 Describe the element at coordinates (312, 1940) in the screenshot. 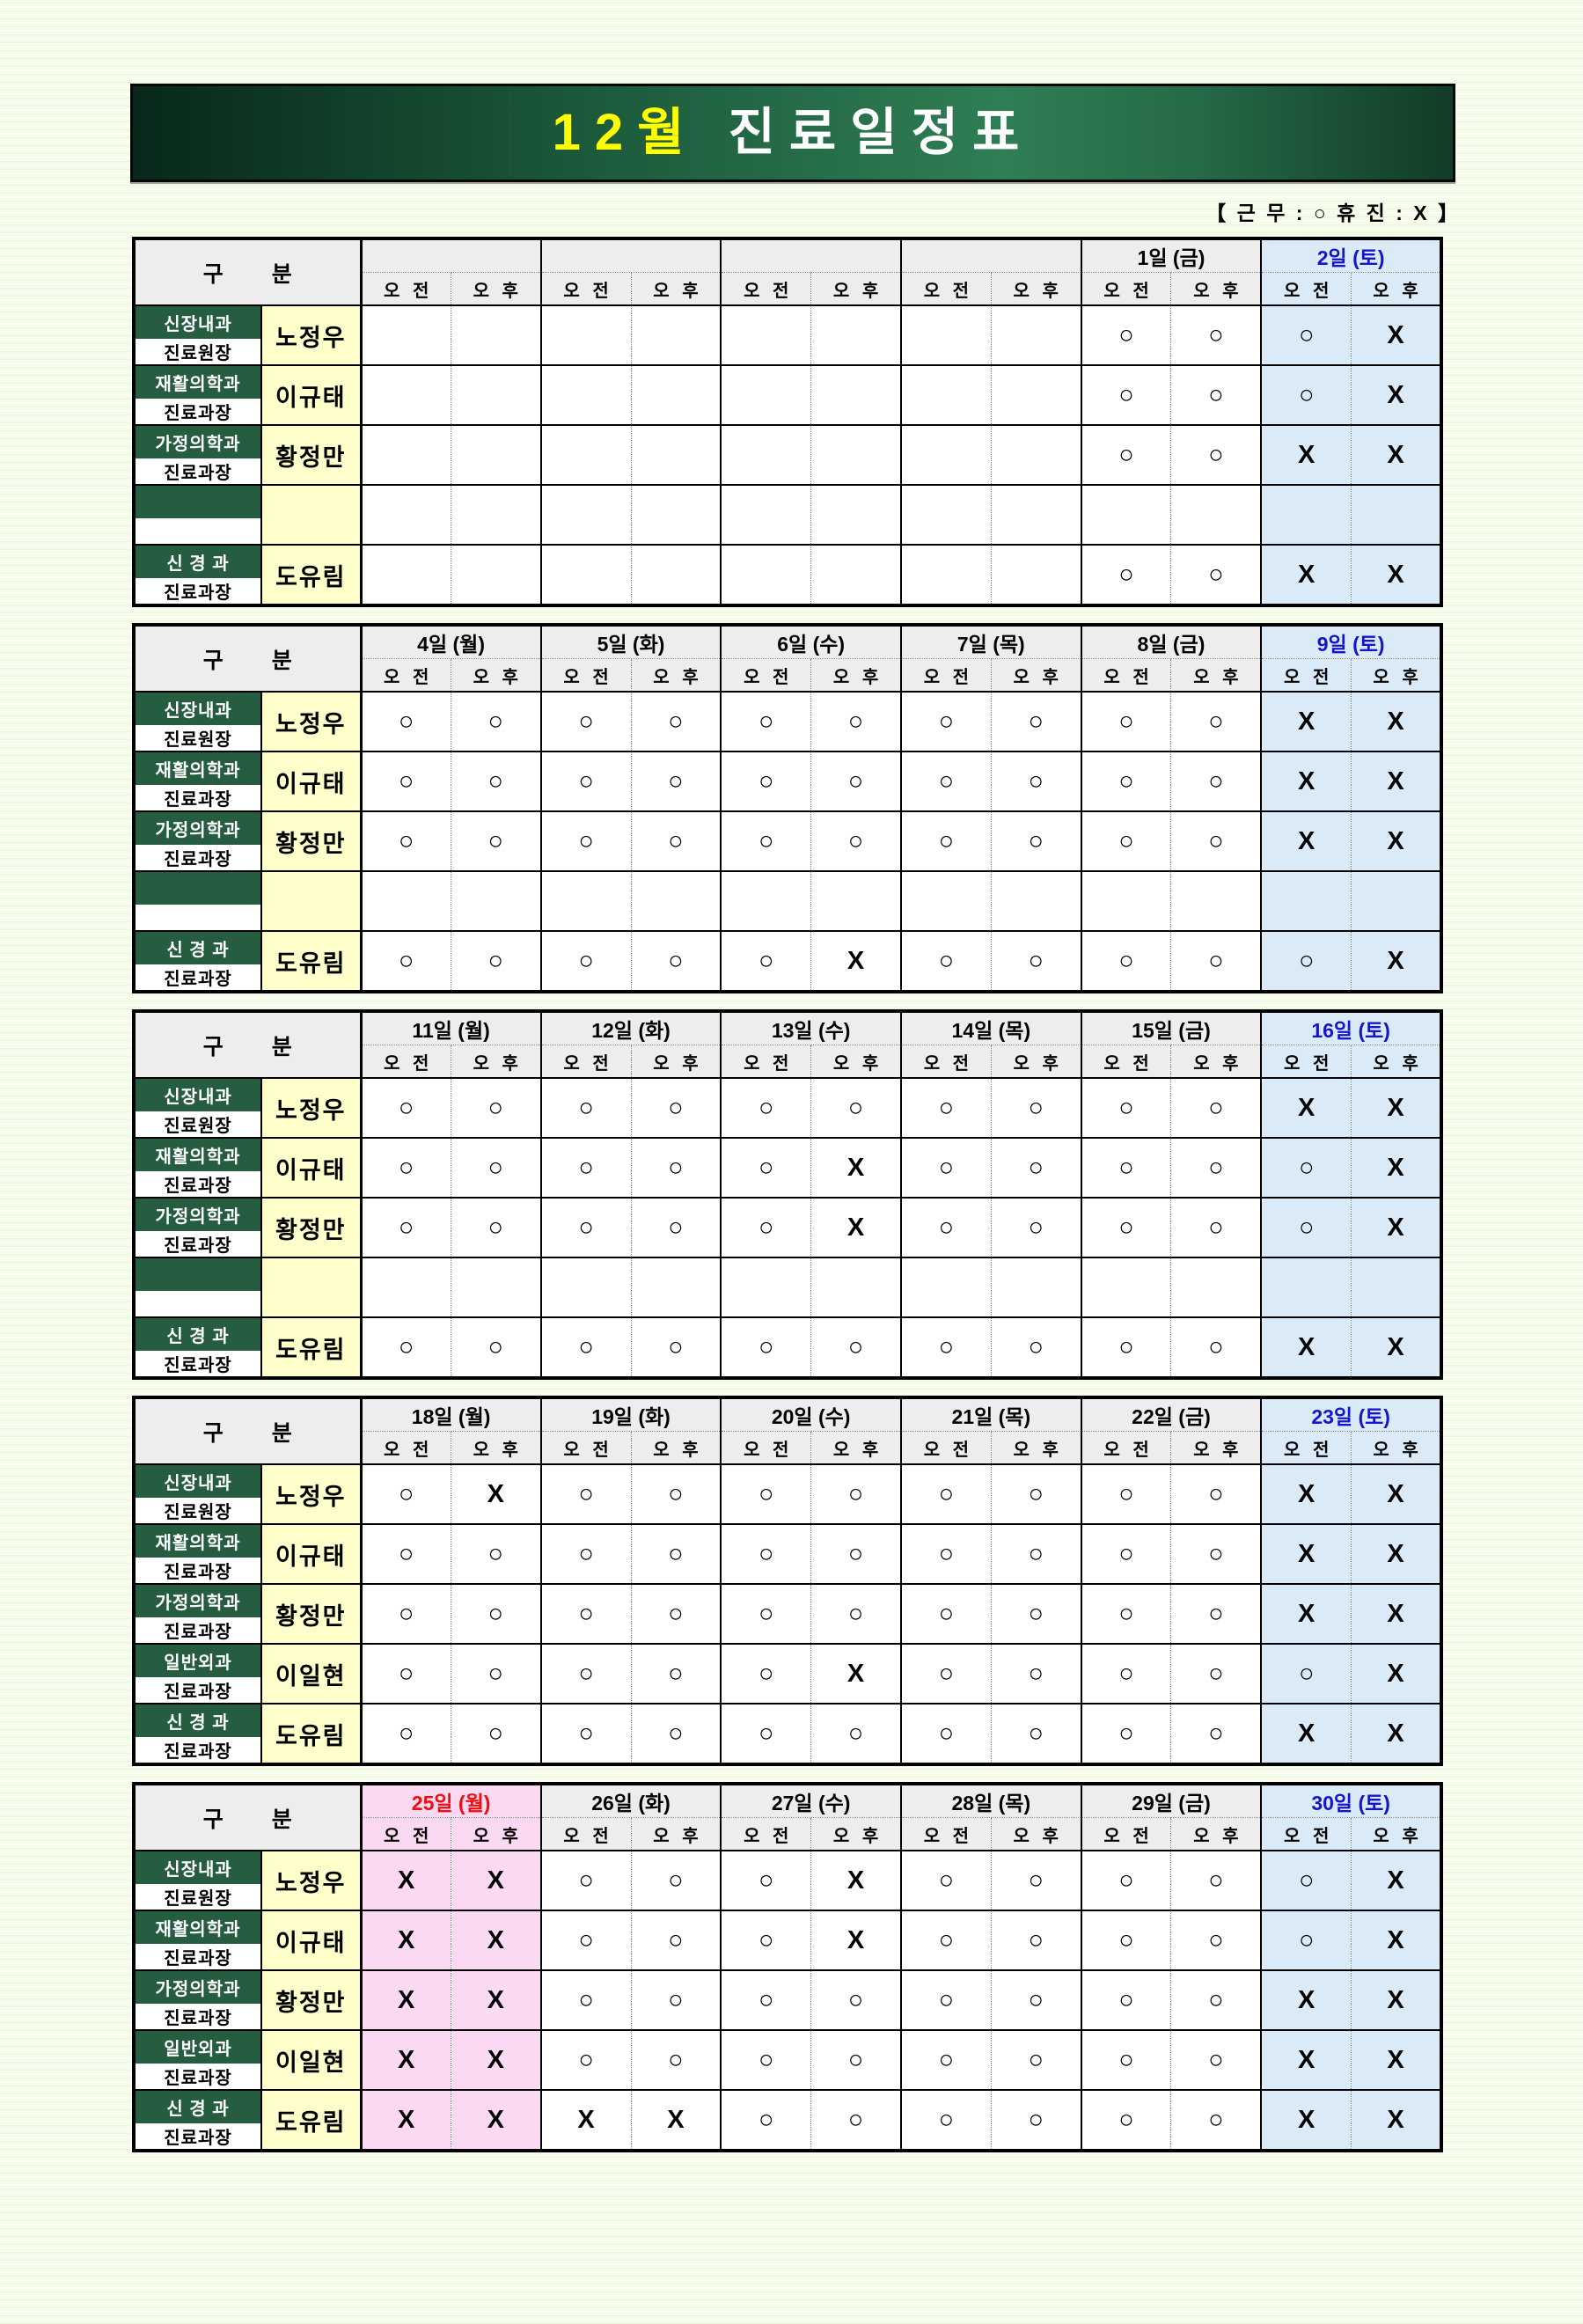

I see `doctor-name-cell: 이규태` at that location.